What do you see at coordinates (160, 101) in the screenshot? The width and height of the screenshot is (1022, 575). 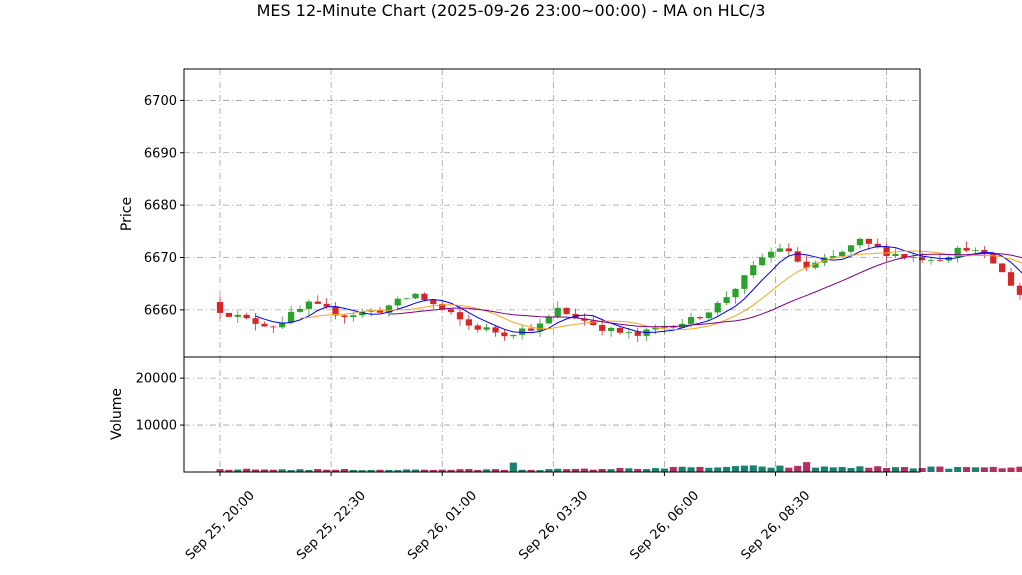 I see `price-tick-label: 6700` at bounding box center [160, 101].